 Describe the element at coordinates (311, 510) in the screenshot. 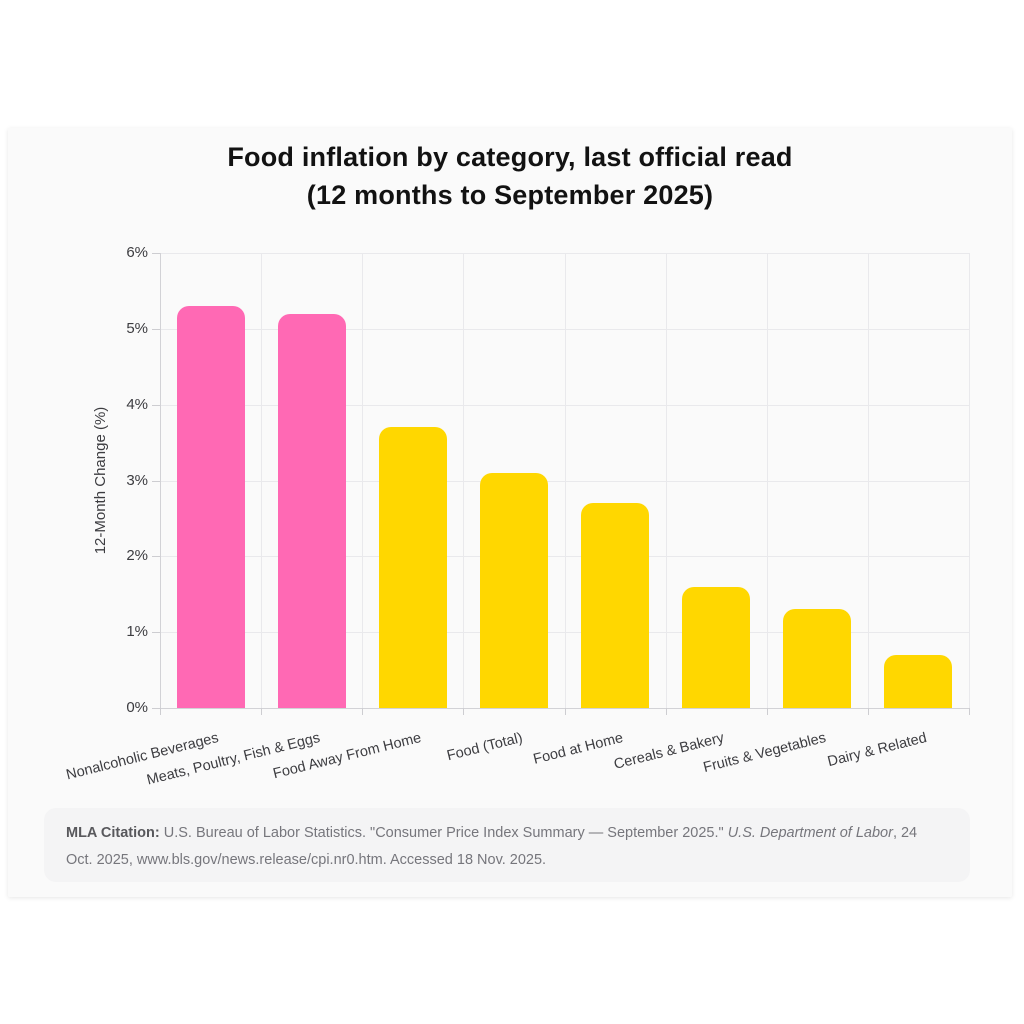

I see `bar-meats-poultry-fish-eggs` at that location.